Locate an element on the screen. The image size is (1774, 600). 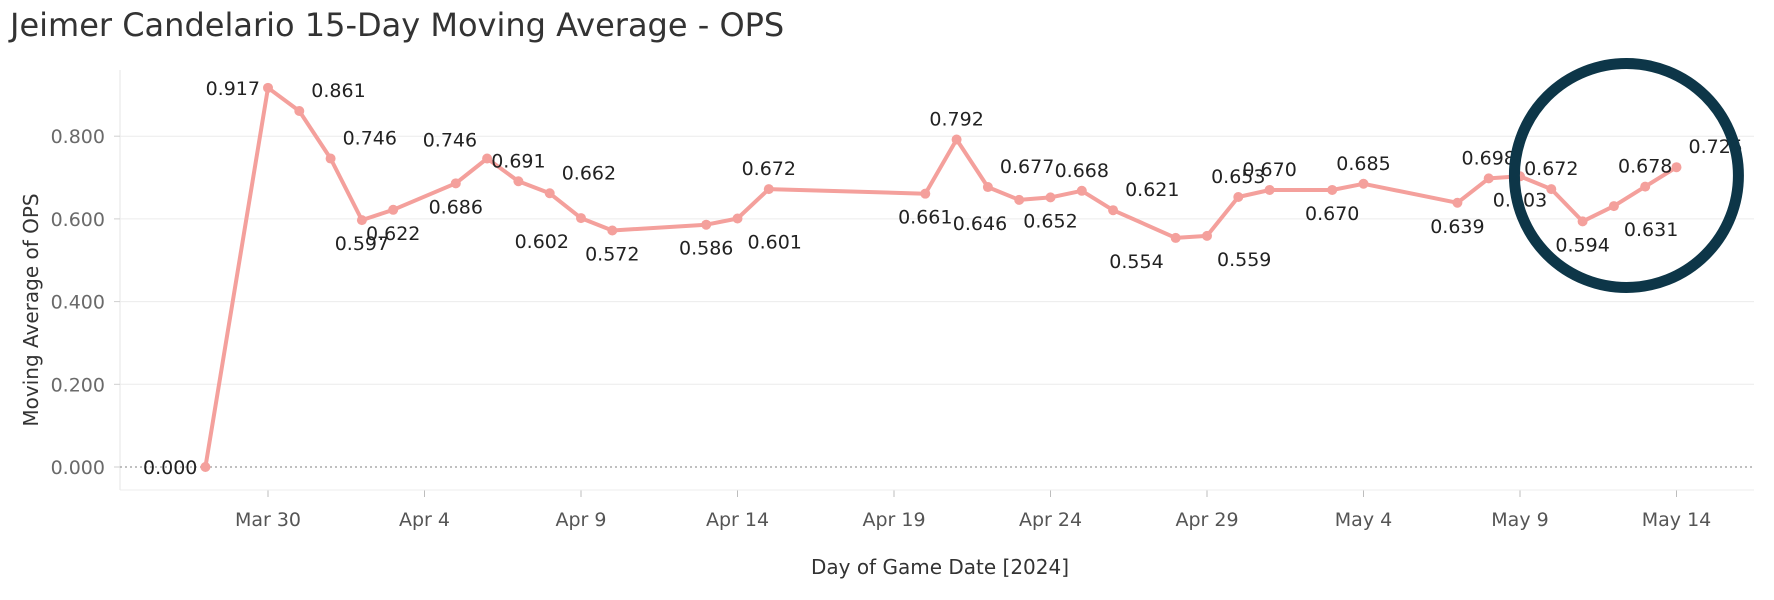
x-tick-label: Apr 29 is located at coordinates (1206, 520).